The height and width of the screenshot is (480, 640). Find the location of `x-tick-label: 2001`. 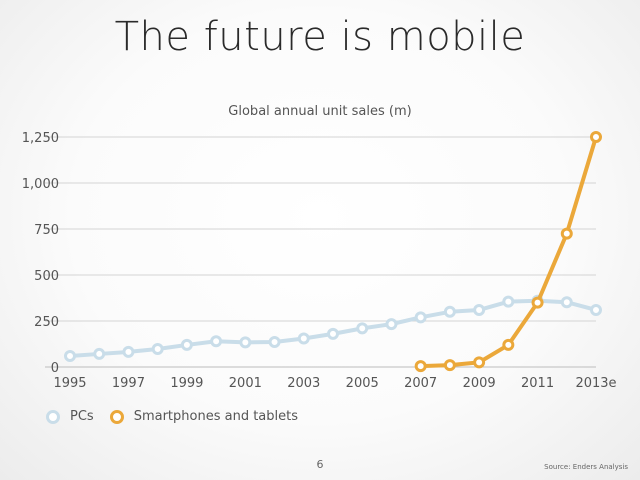

x-tick-label: 2001 is located at coordinates (245, 383).